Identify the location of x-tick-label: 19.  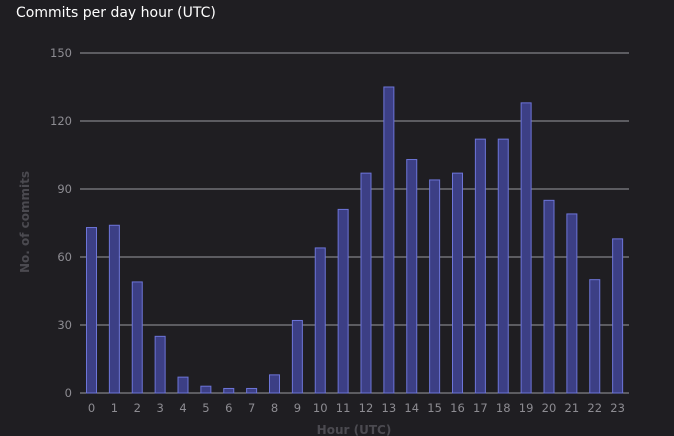
(526, 408).